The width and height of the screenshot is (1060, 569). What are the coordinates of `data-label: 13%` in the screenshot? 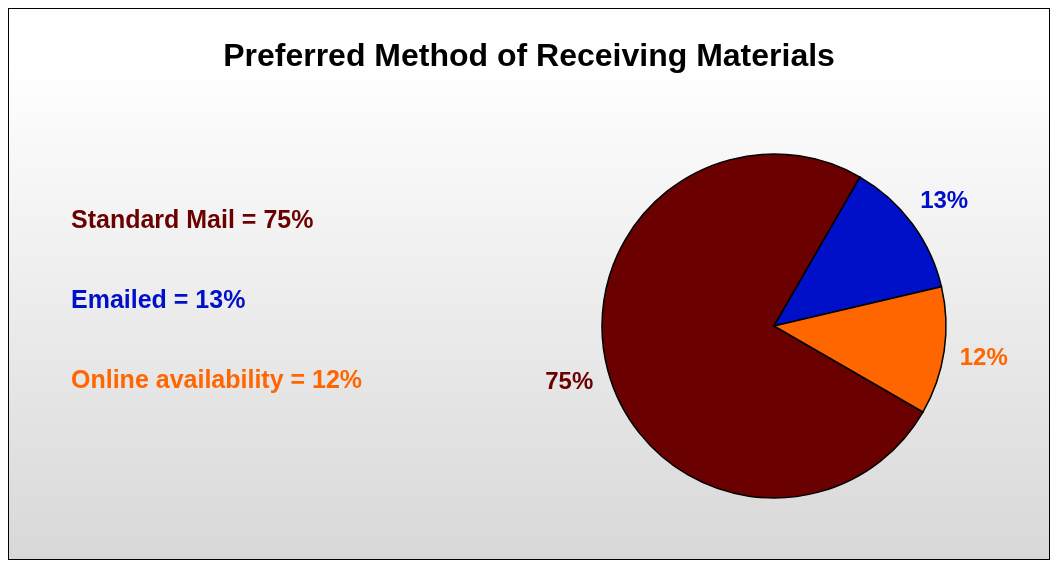 It's located at (944, 200).